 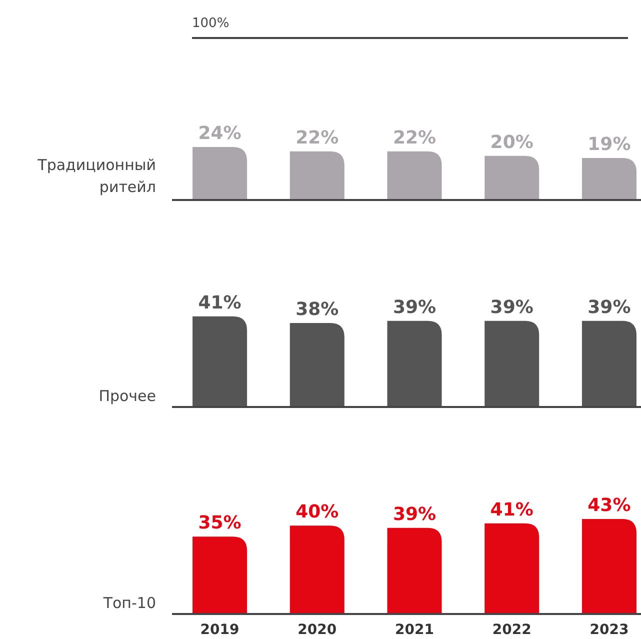 What do you see at coordinates (609, 505) in the screenshot?
I see `data-label: 43%` at bounding box center [609, 505].